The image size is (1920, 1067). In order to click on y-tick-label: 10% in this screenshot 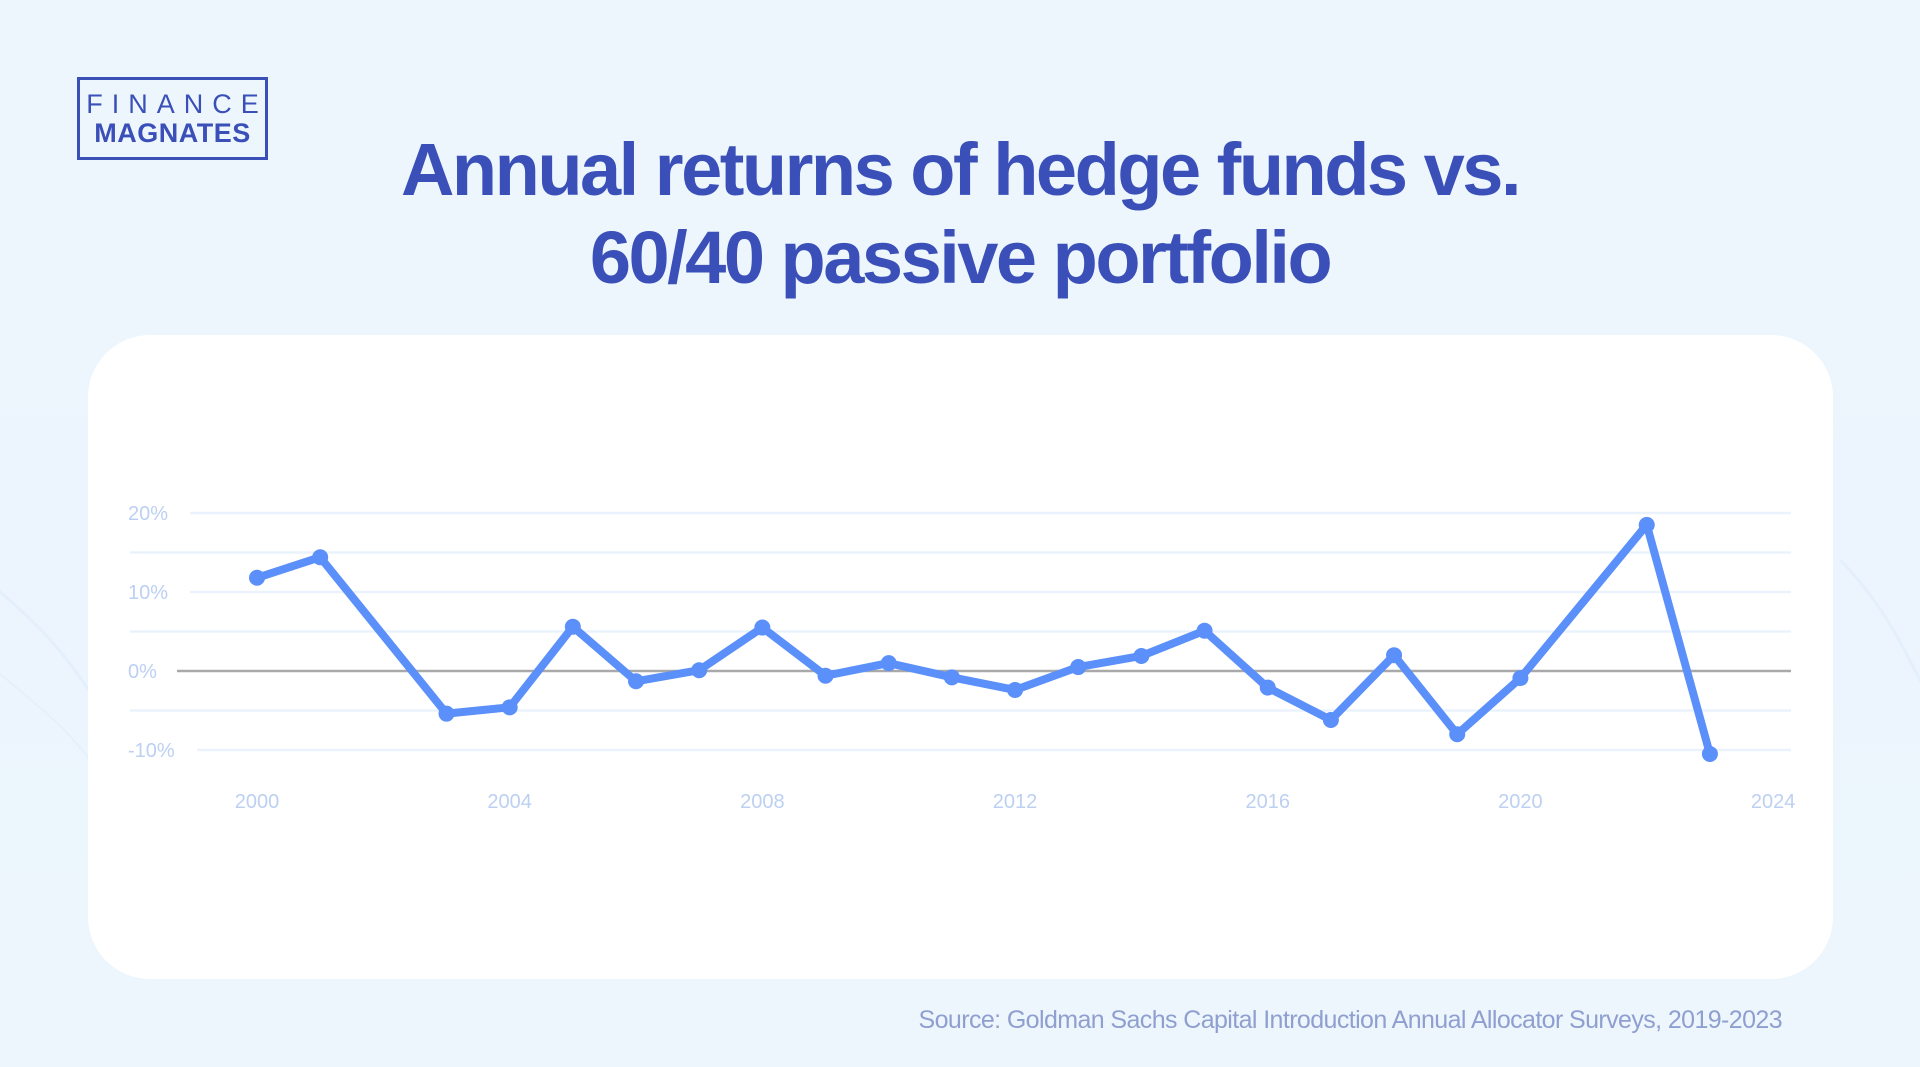, I will do `click(148, 593)`.